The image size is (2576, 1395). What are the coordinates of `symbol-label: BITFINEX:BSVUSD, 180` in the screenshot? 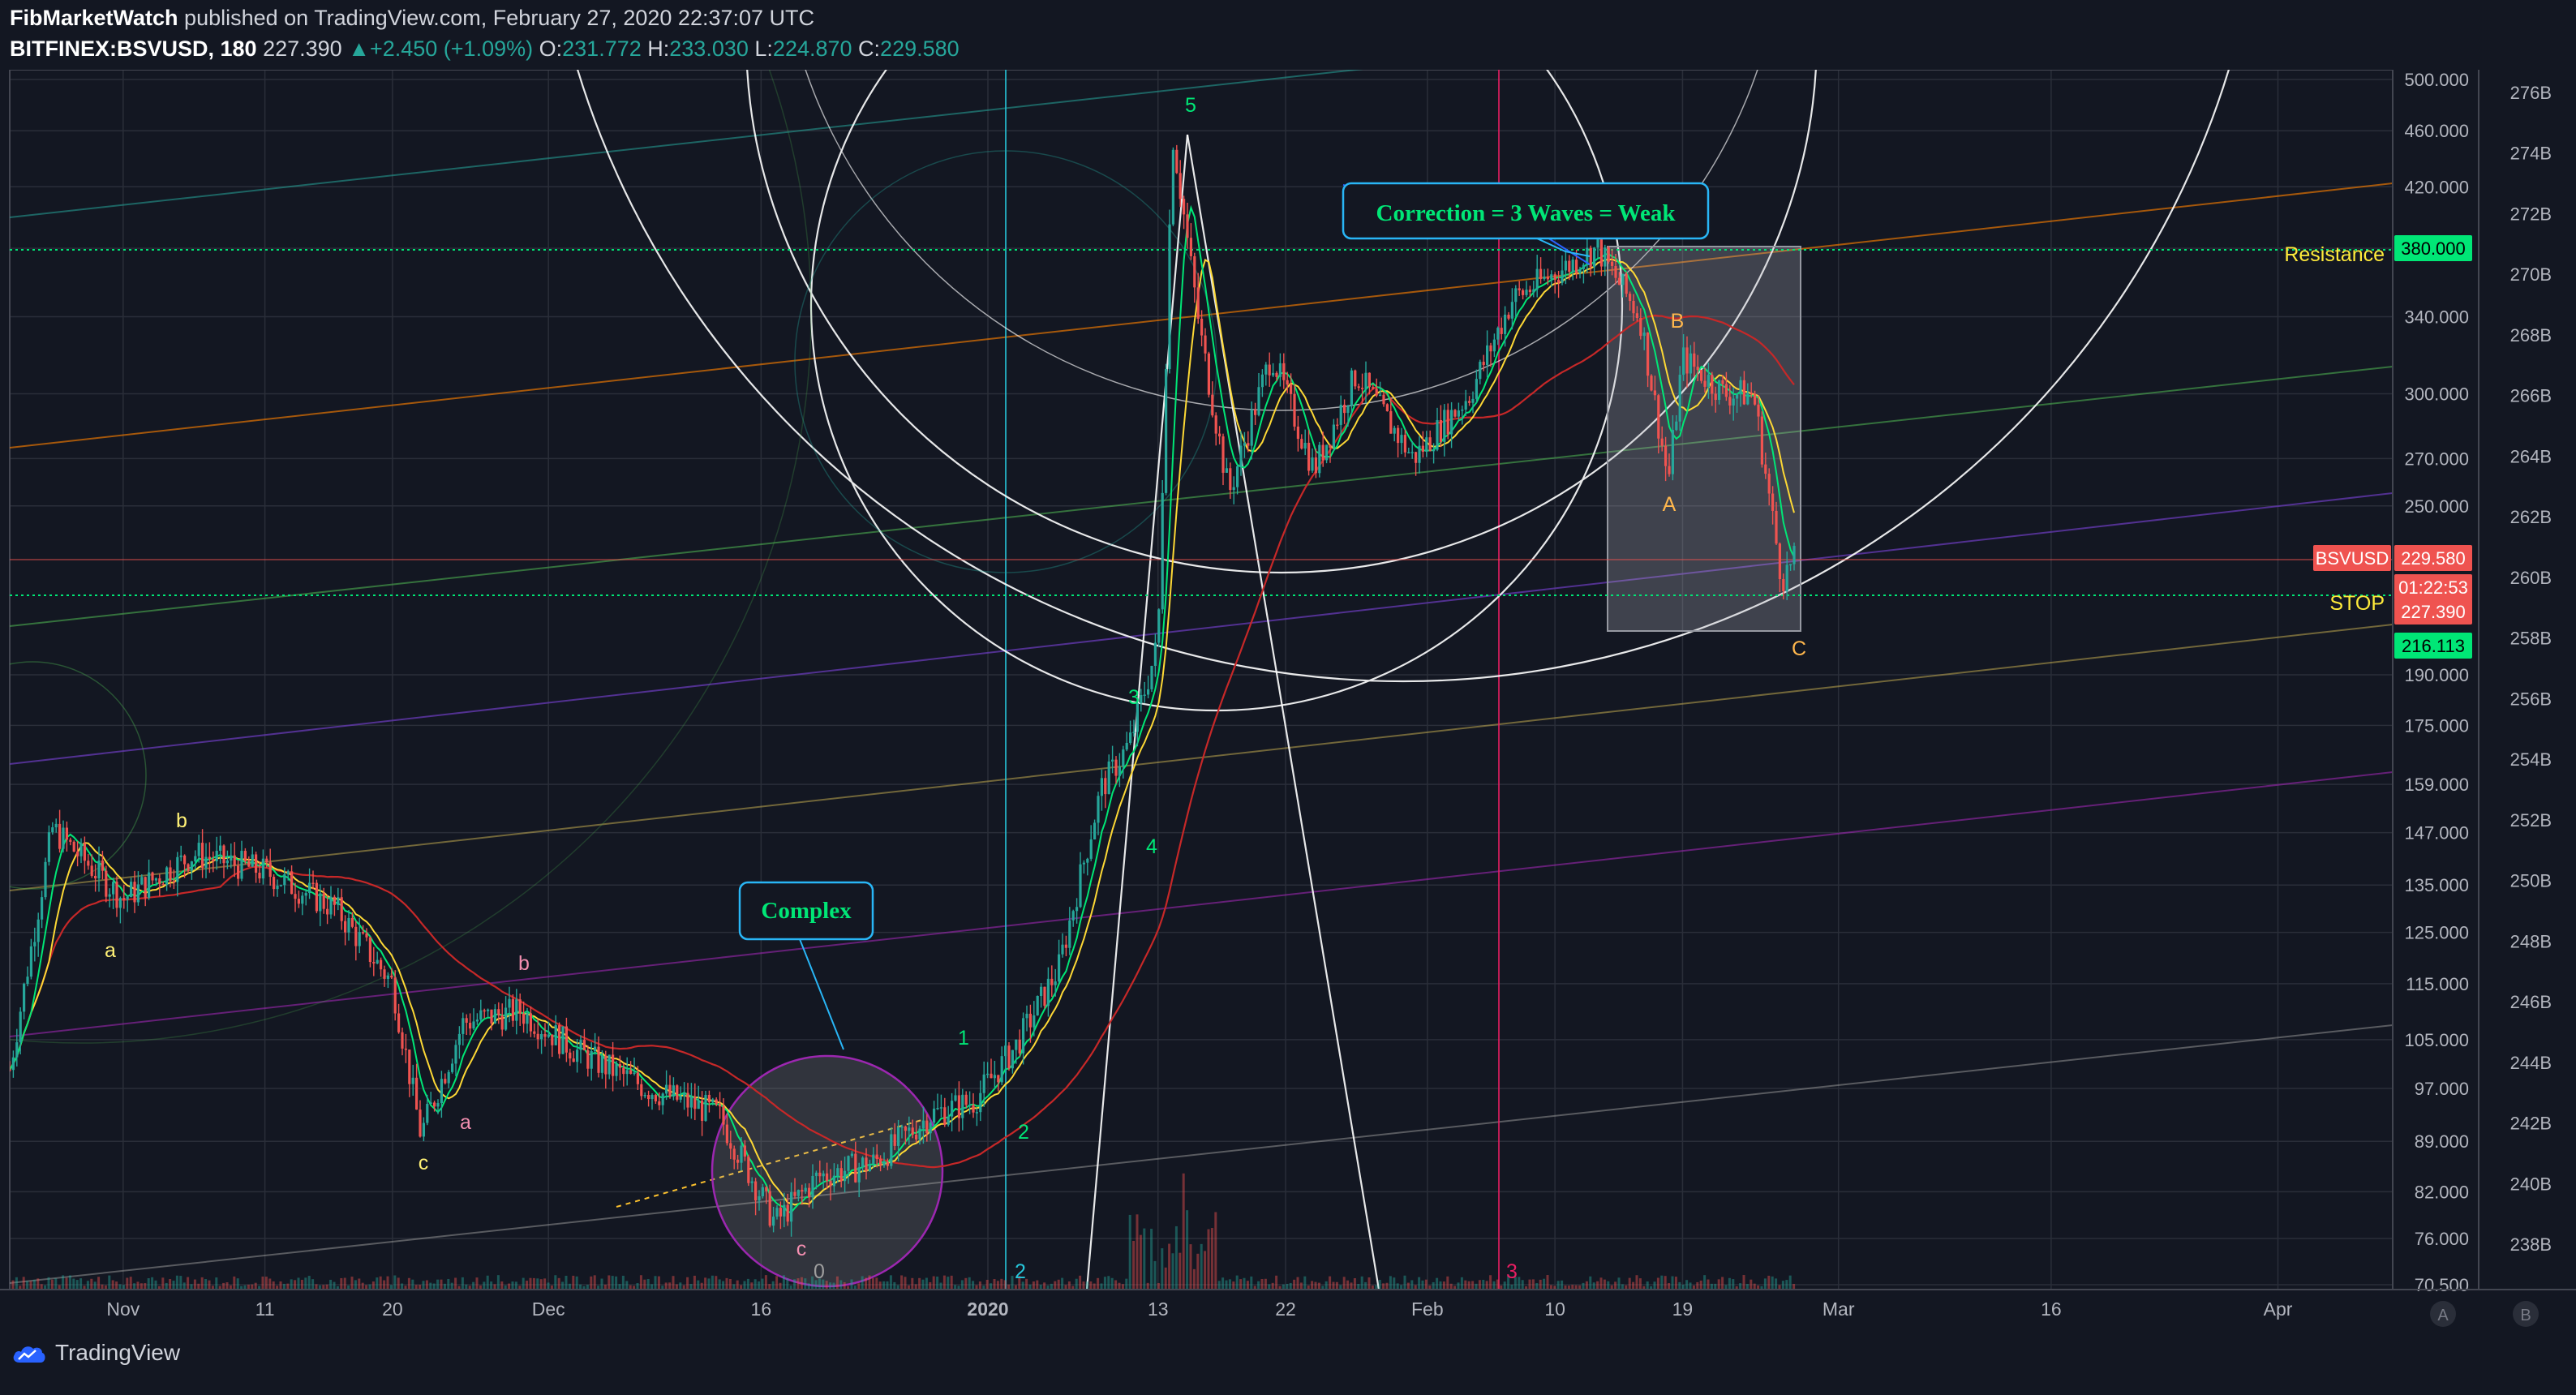 It's located at (133, 48).